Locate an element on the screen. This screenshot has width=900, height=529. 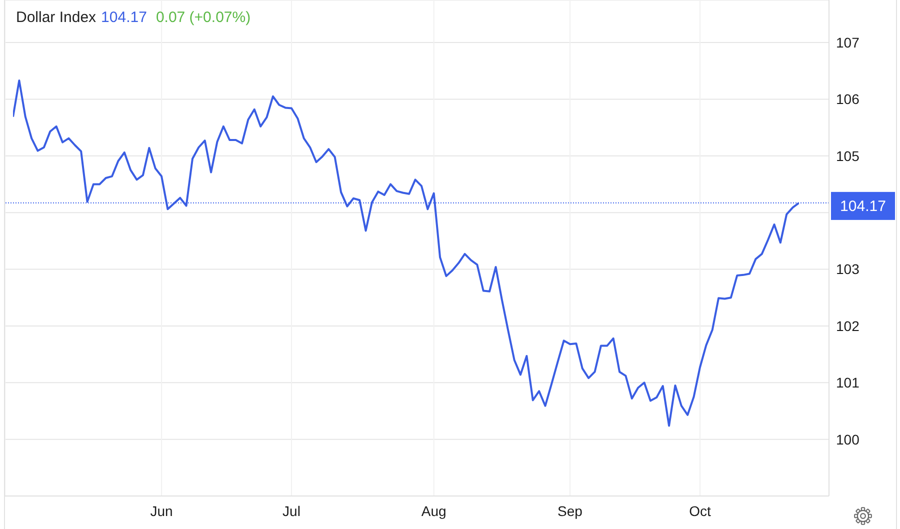
x-tick-label: Jun is located at coordinates (161, 510).